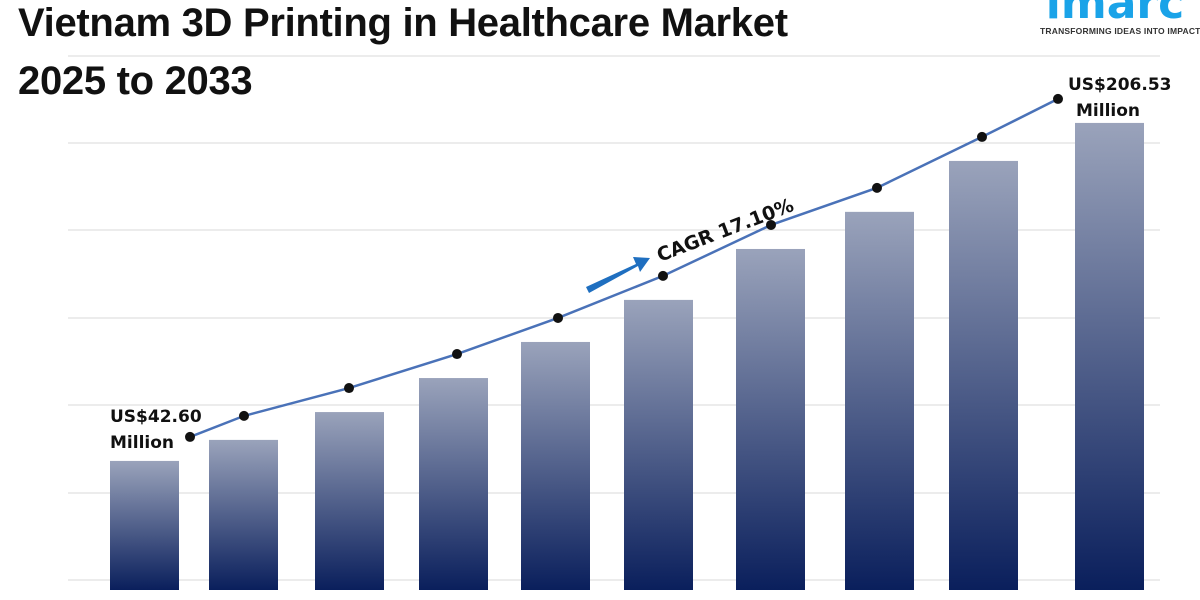 This screenshot has width=1200, height=600. I want to click on start-unit-label: Million, so click(142, 443).